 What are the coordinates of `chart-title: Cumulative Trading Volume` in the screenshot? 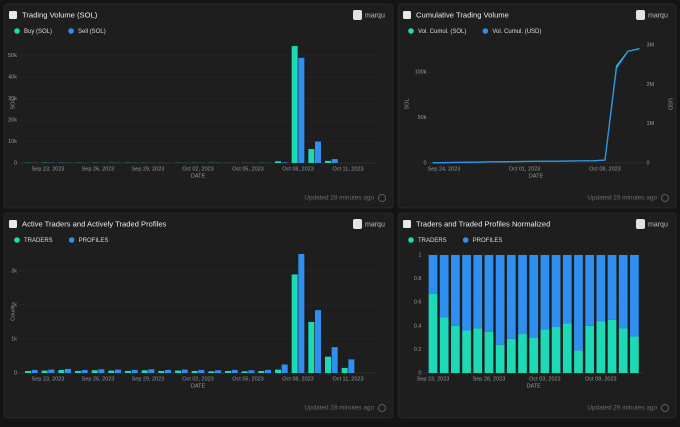 It's located at (462, 15).